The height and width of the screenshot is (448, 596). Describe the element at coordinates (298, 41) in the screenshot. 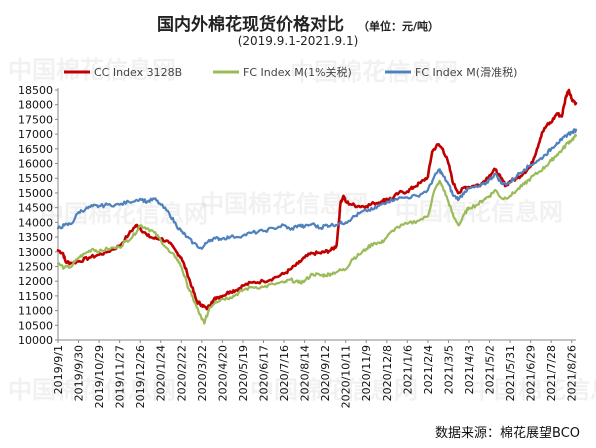

I see `chart-subtitle: (2019.9.1-2021.9.1)` at that location.